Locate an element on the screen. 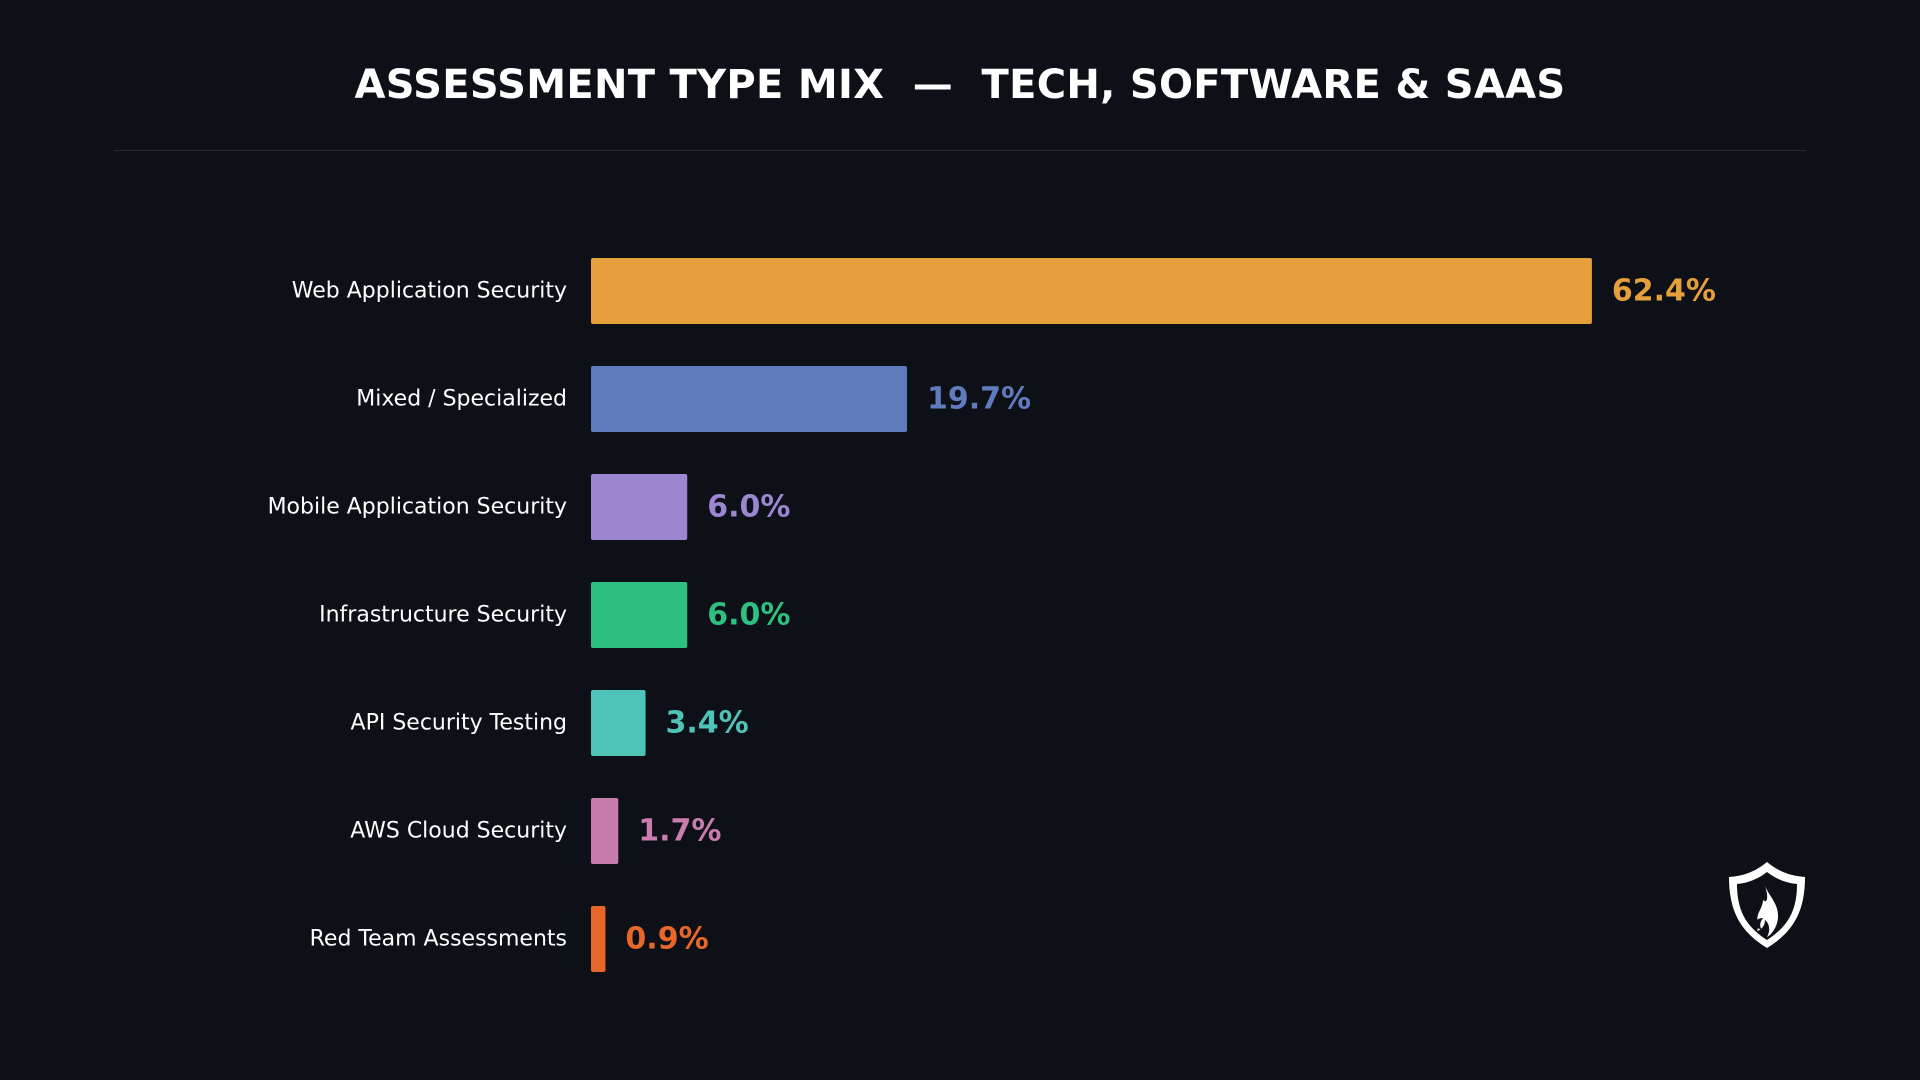 This screenshot has width=1920, height=1080. category-label: Mobile Application Security is located at coordinates (417, 507).